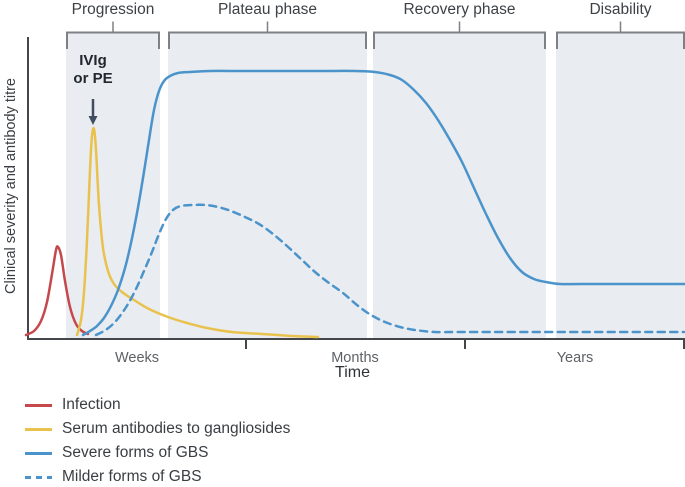 The height and width of the screenshot is (487, 685). What do you see at coordinates (93, 120) in the screenshot?
I see `down-arrow-head-icon` at bounding box center [93, 120].